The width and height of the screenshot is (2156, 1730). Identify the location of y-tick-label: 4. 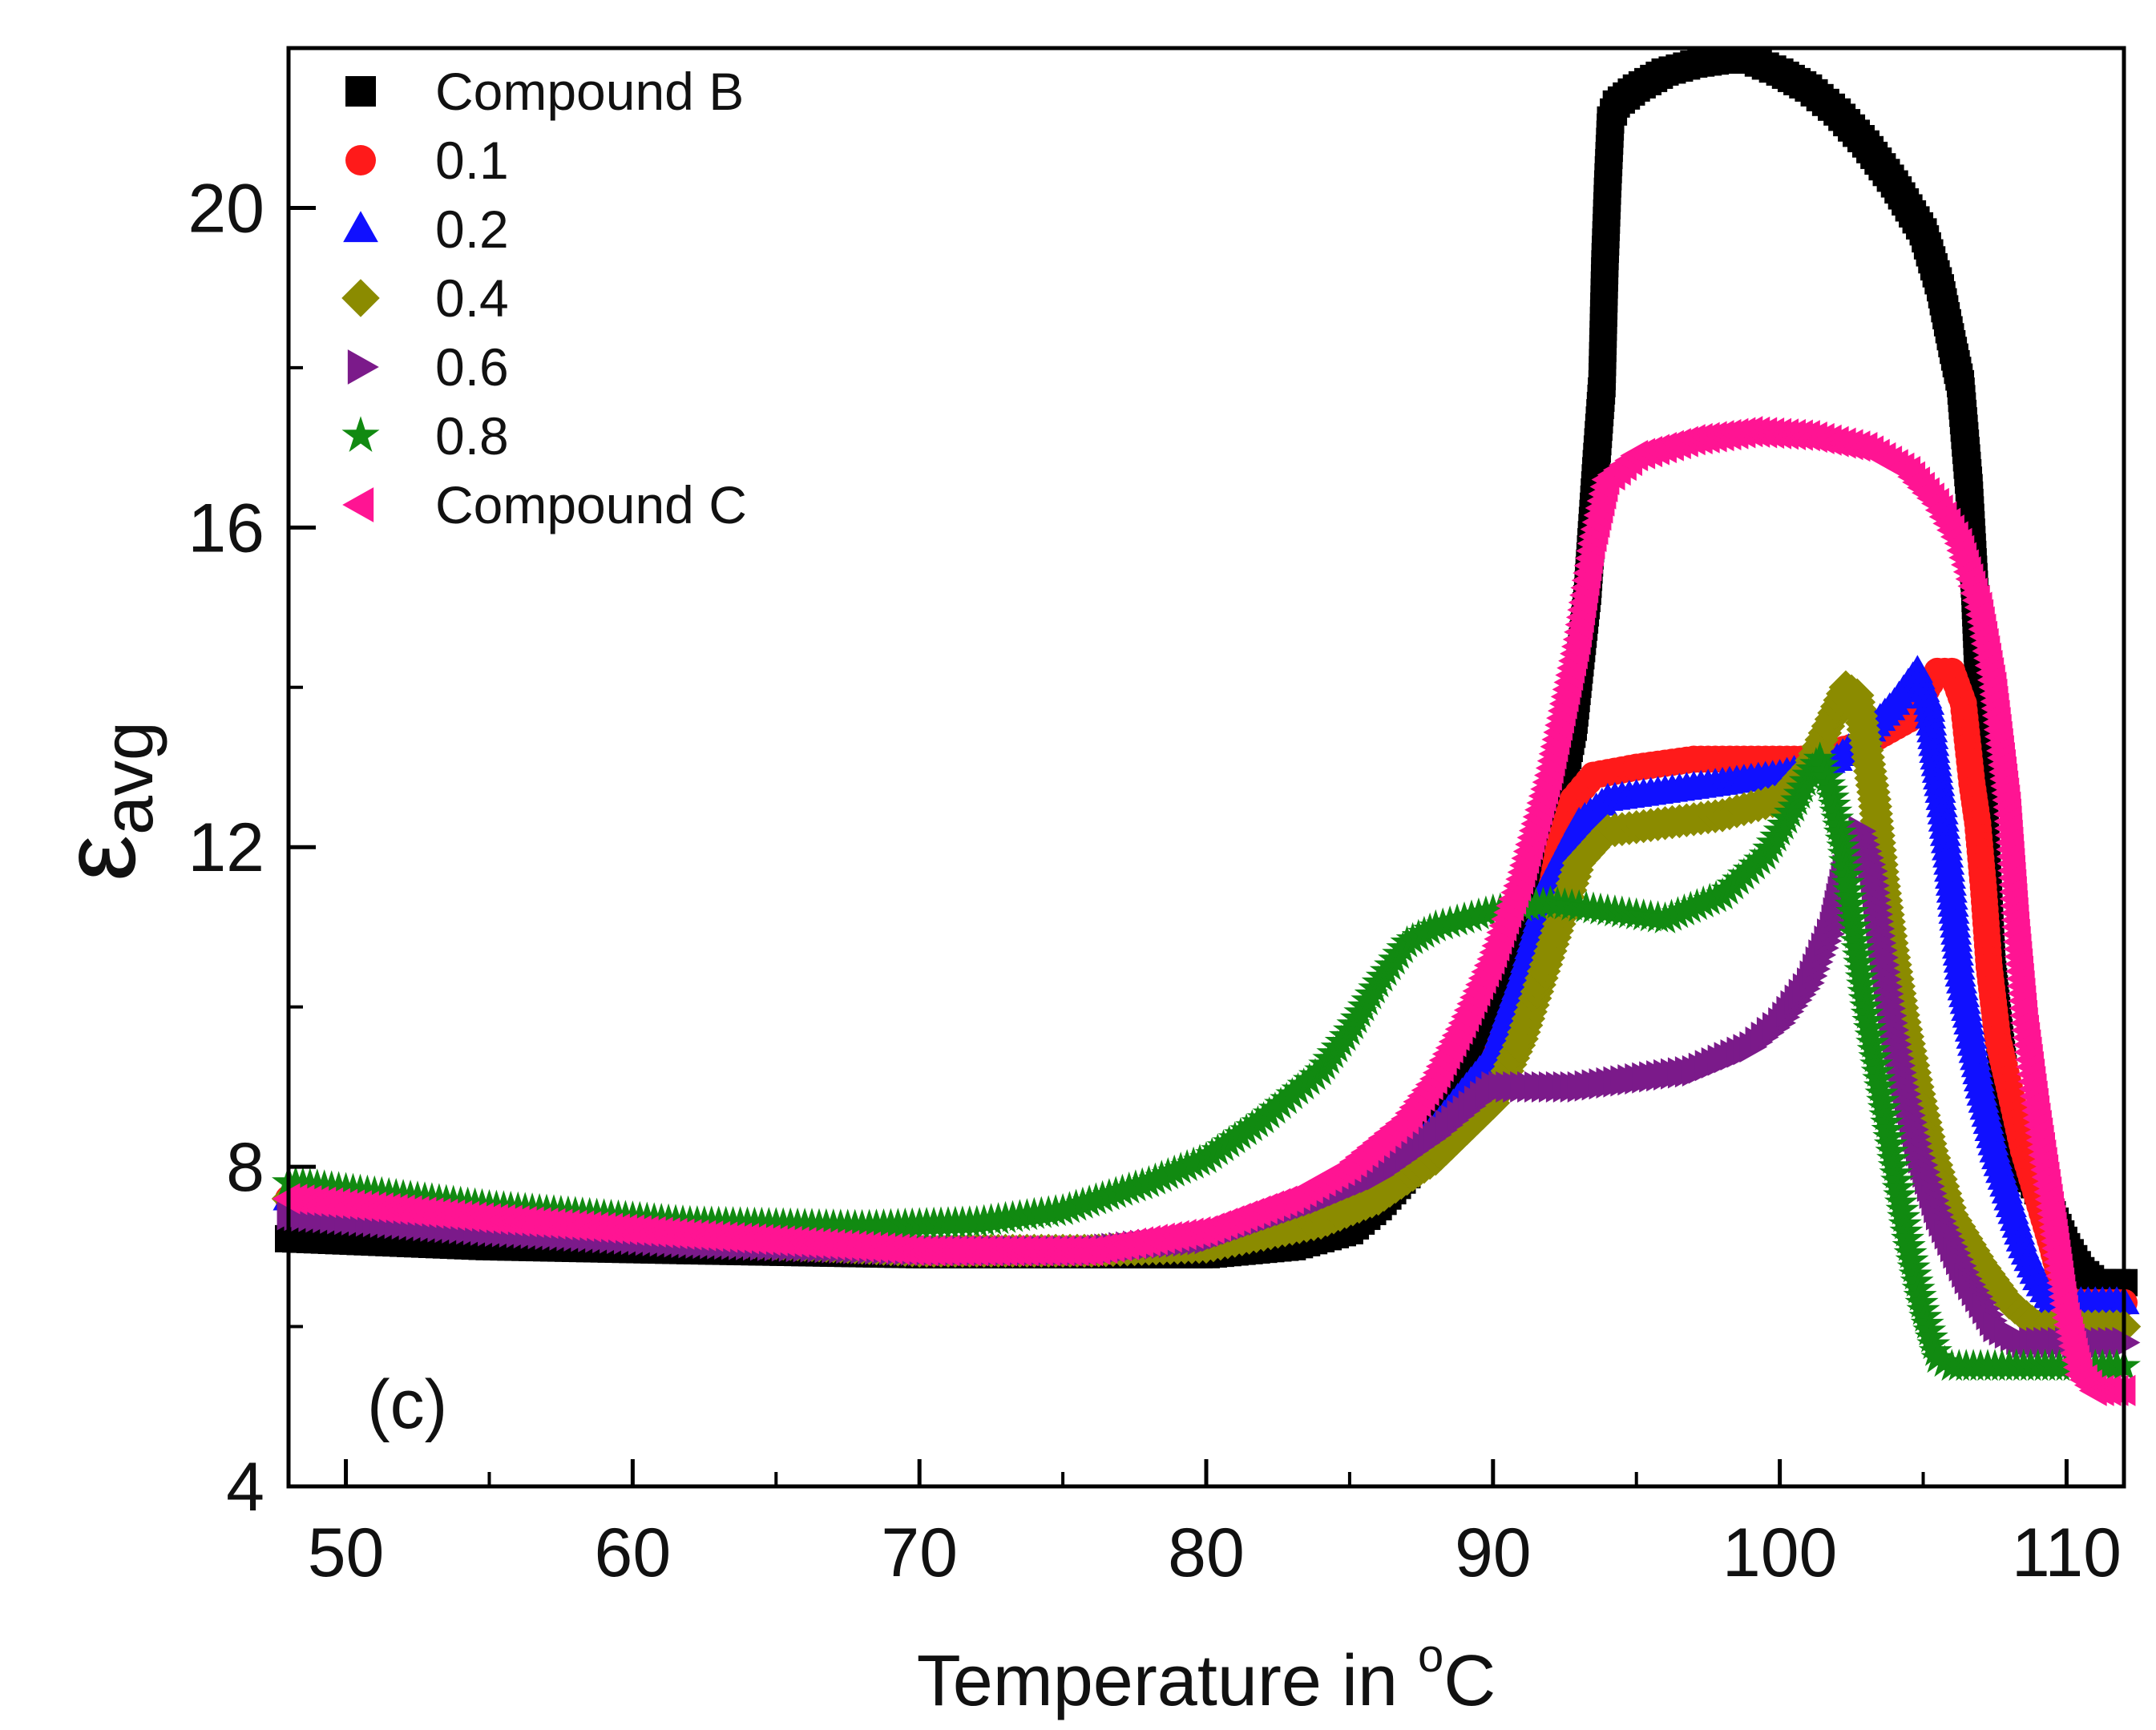
(245, 1487).